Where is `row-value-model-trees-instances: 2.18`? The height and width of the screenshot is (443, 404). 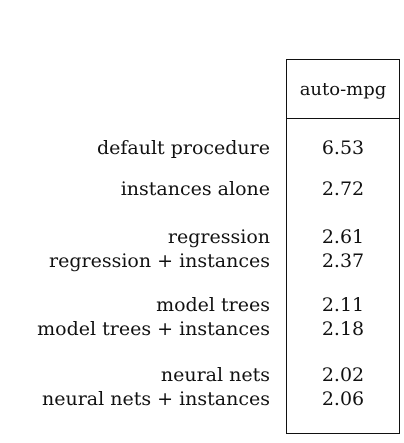
row-value-model-trees-instances: 2.18 is located at coordinates (343, 329).